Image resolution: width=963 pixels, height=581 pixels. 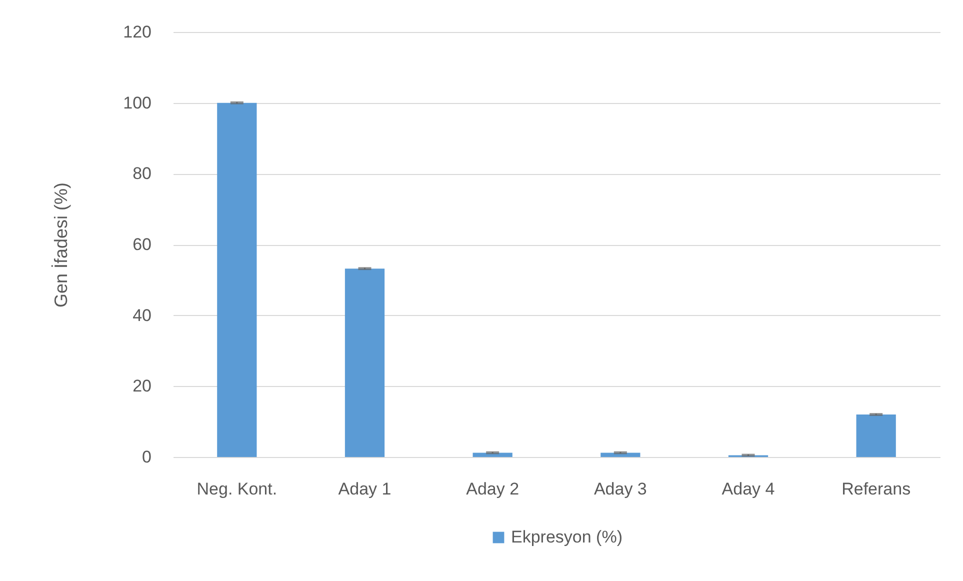 I want to click on y-tick-label: 100, so click(x=137, y=102).